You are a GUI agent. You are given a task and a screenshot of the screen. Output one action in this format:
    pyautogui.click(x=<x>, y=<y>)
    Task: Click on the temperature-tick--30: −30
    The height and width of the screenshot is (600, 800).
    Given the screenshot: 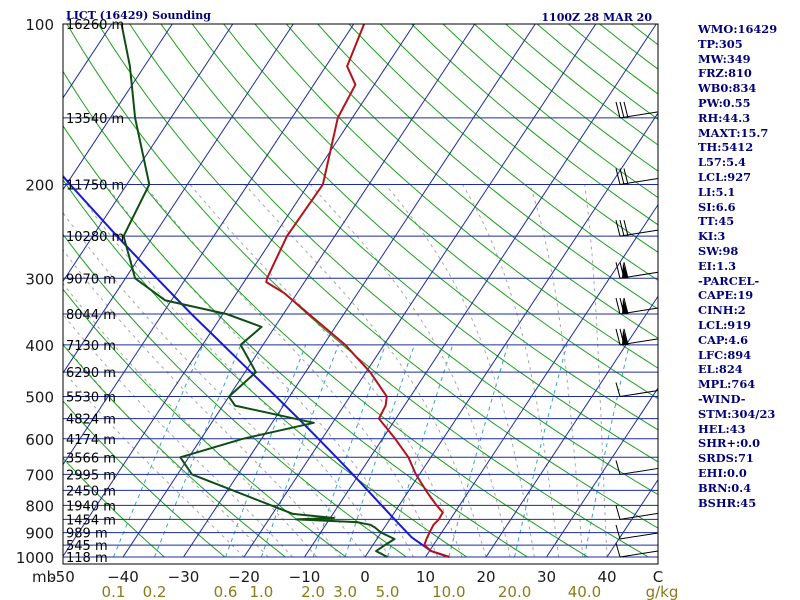 What is the action you would take?
    pyautogui.click(x=184, y=577)
    